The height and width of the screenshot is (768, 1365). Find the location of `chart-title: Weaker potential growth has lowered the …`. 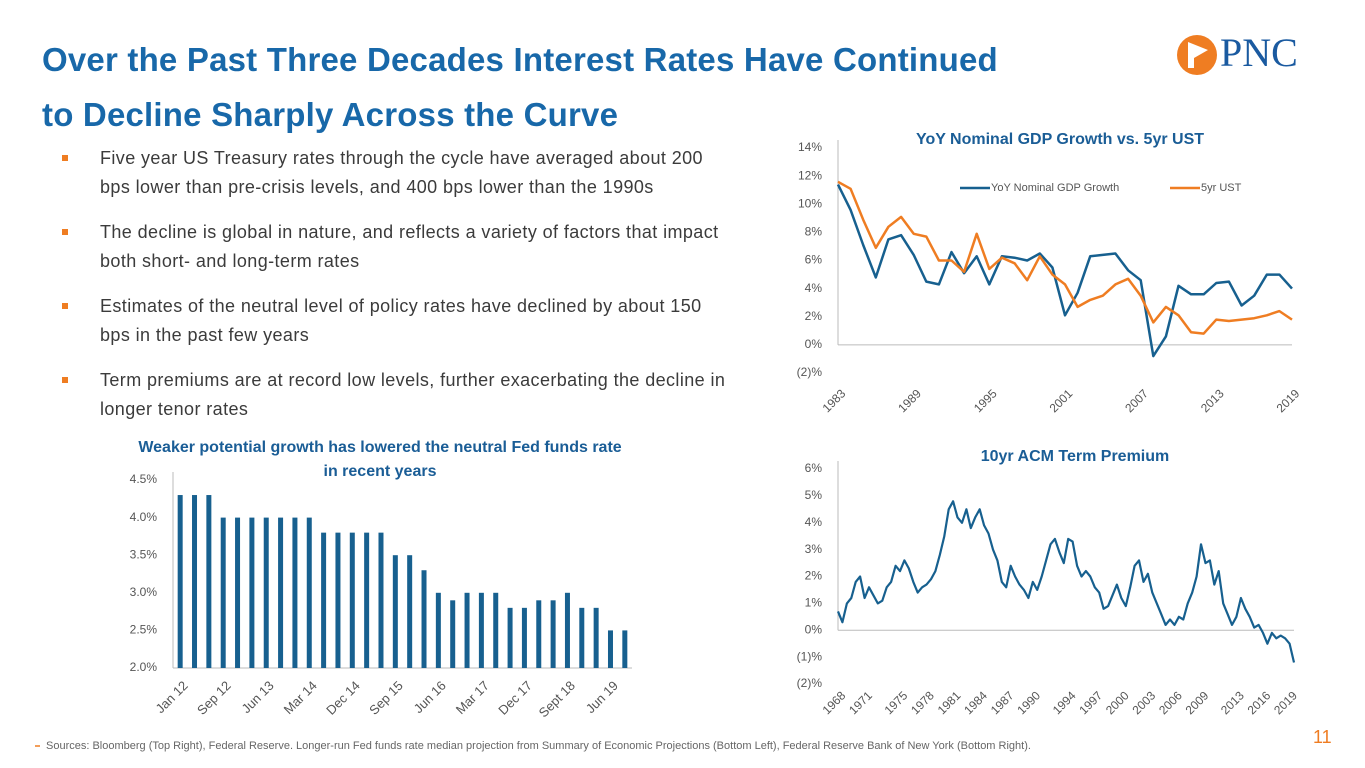

chart-title: Weaker potential growth has lowered the … is located at coordinates (380, 459).